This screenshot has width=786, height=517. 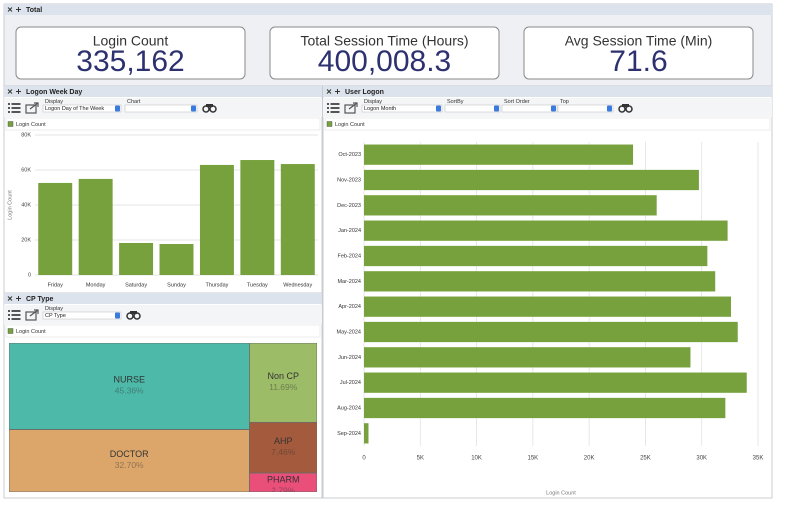 What do you see at coordinates (349, 408) in the screenshot?
I see `y-tick-label: Aug-2024` at bounding box center [349, 408].